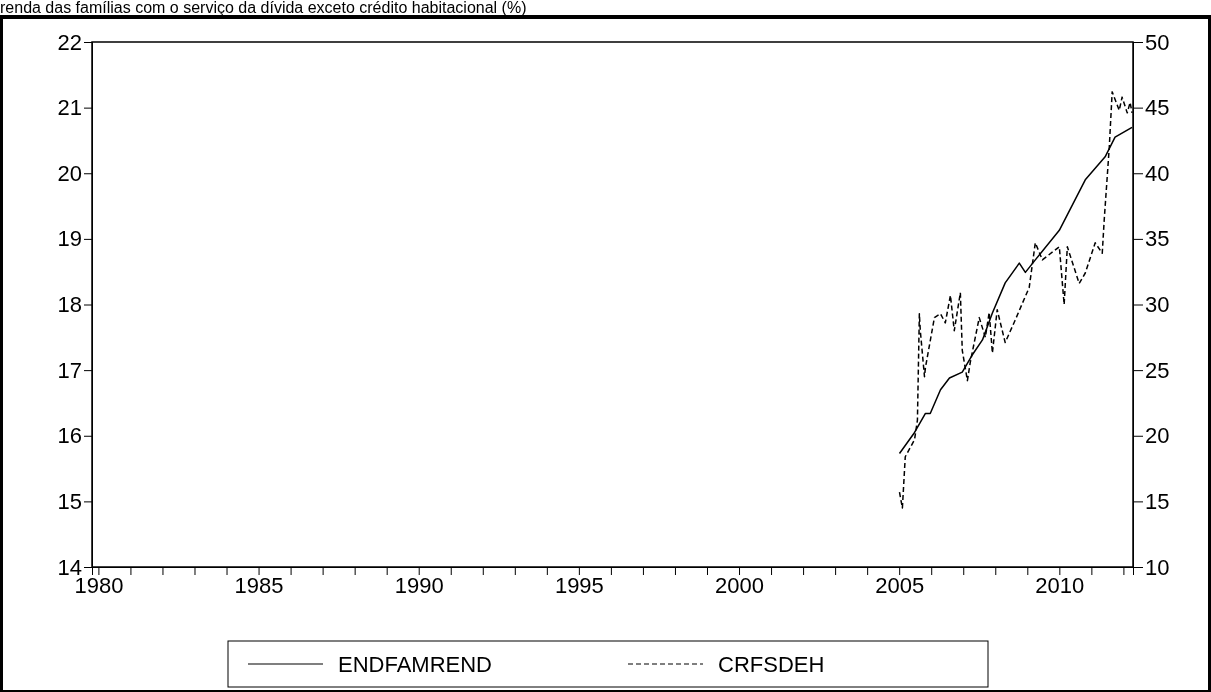  Describe the element at coordinates (419, 585) in the screenshot. I see `x-tick-label: 1990` at that location.